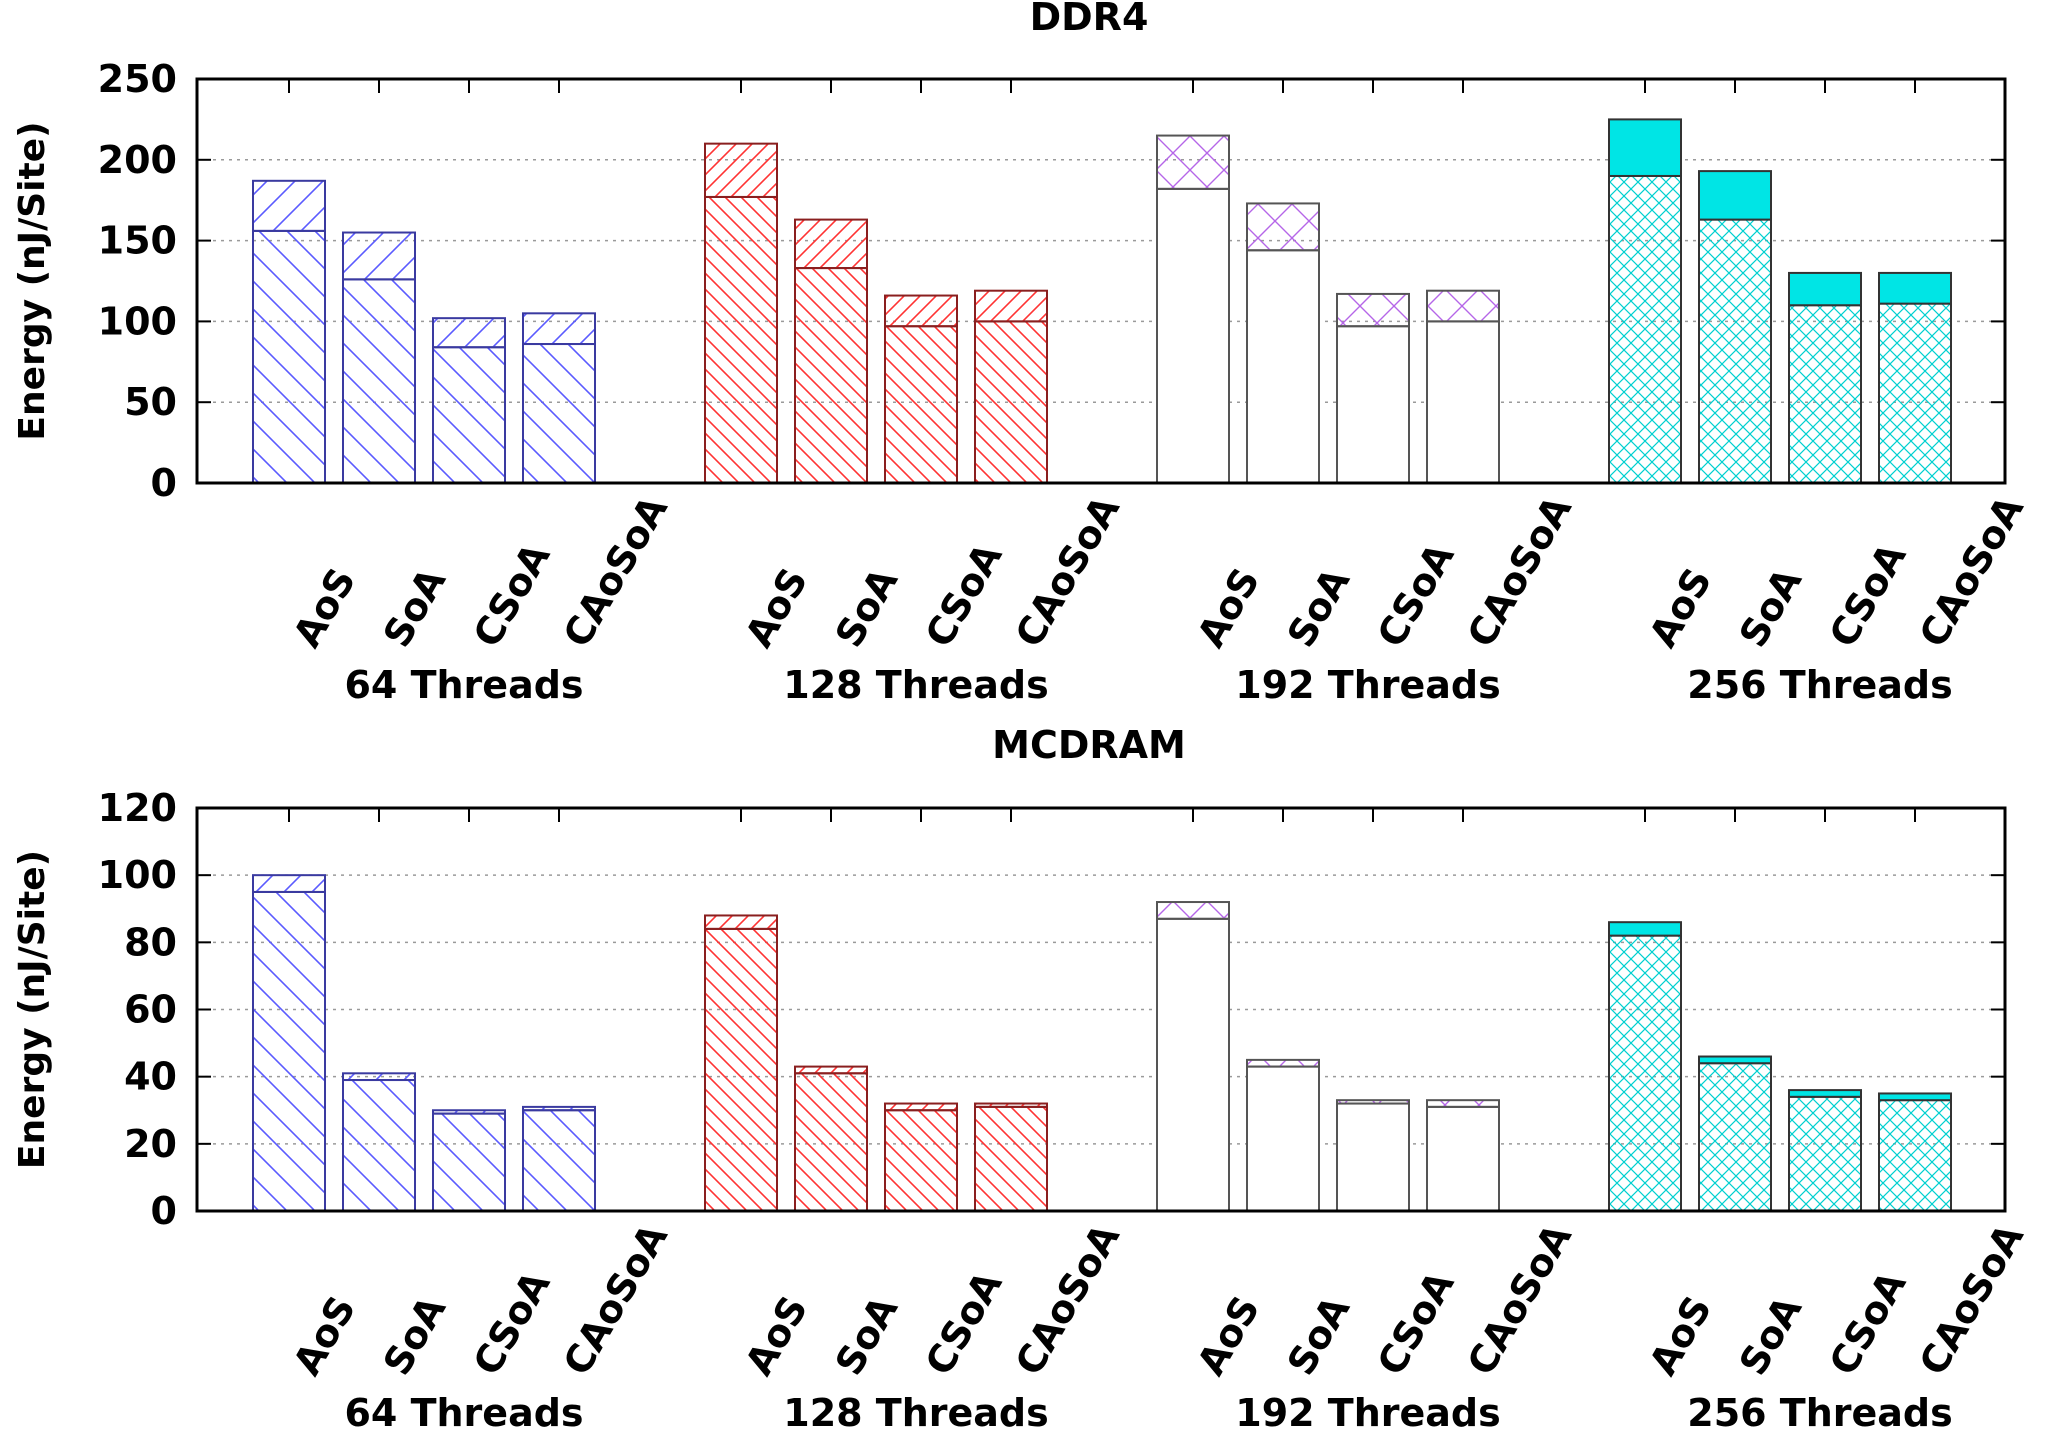 The height and width of the screenshot is (1434, 2048). What do you see at coordinates (1780, 1067) in the screenshot?
I see `bar-group-256-threads` at bounding box center [1780, 1067].